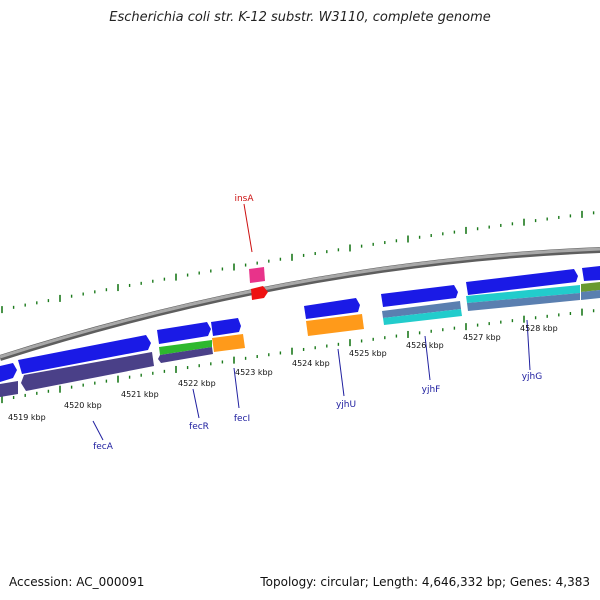  Describe the element at coordinates (590, 287) in the screenshot. I see `gene-next-olive` at that location.